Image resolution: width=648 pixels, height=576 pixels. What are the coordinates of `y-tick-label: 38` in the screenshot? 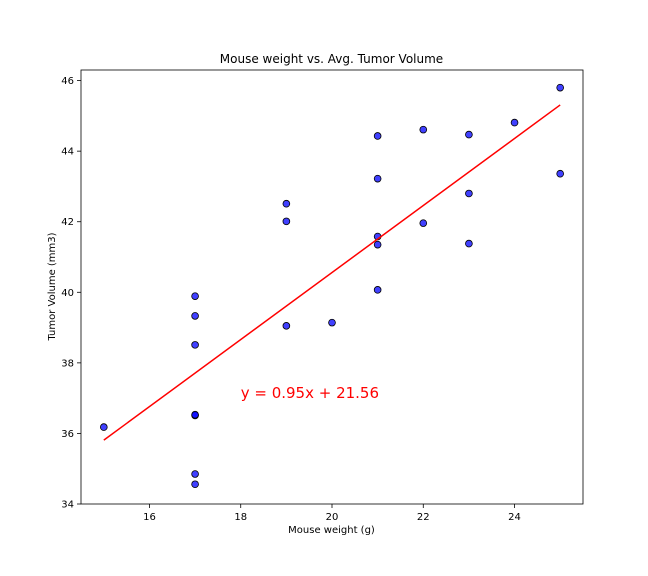 It's located at (67, 363).